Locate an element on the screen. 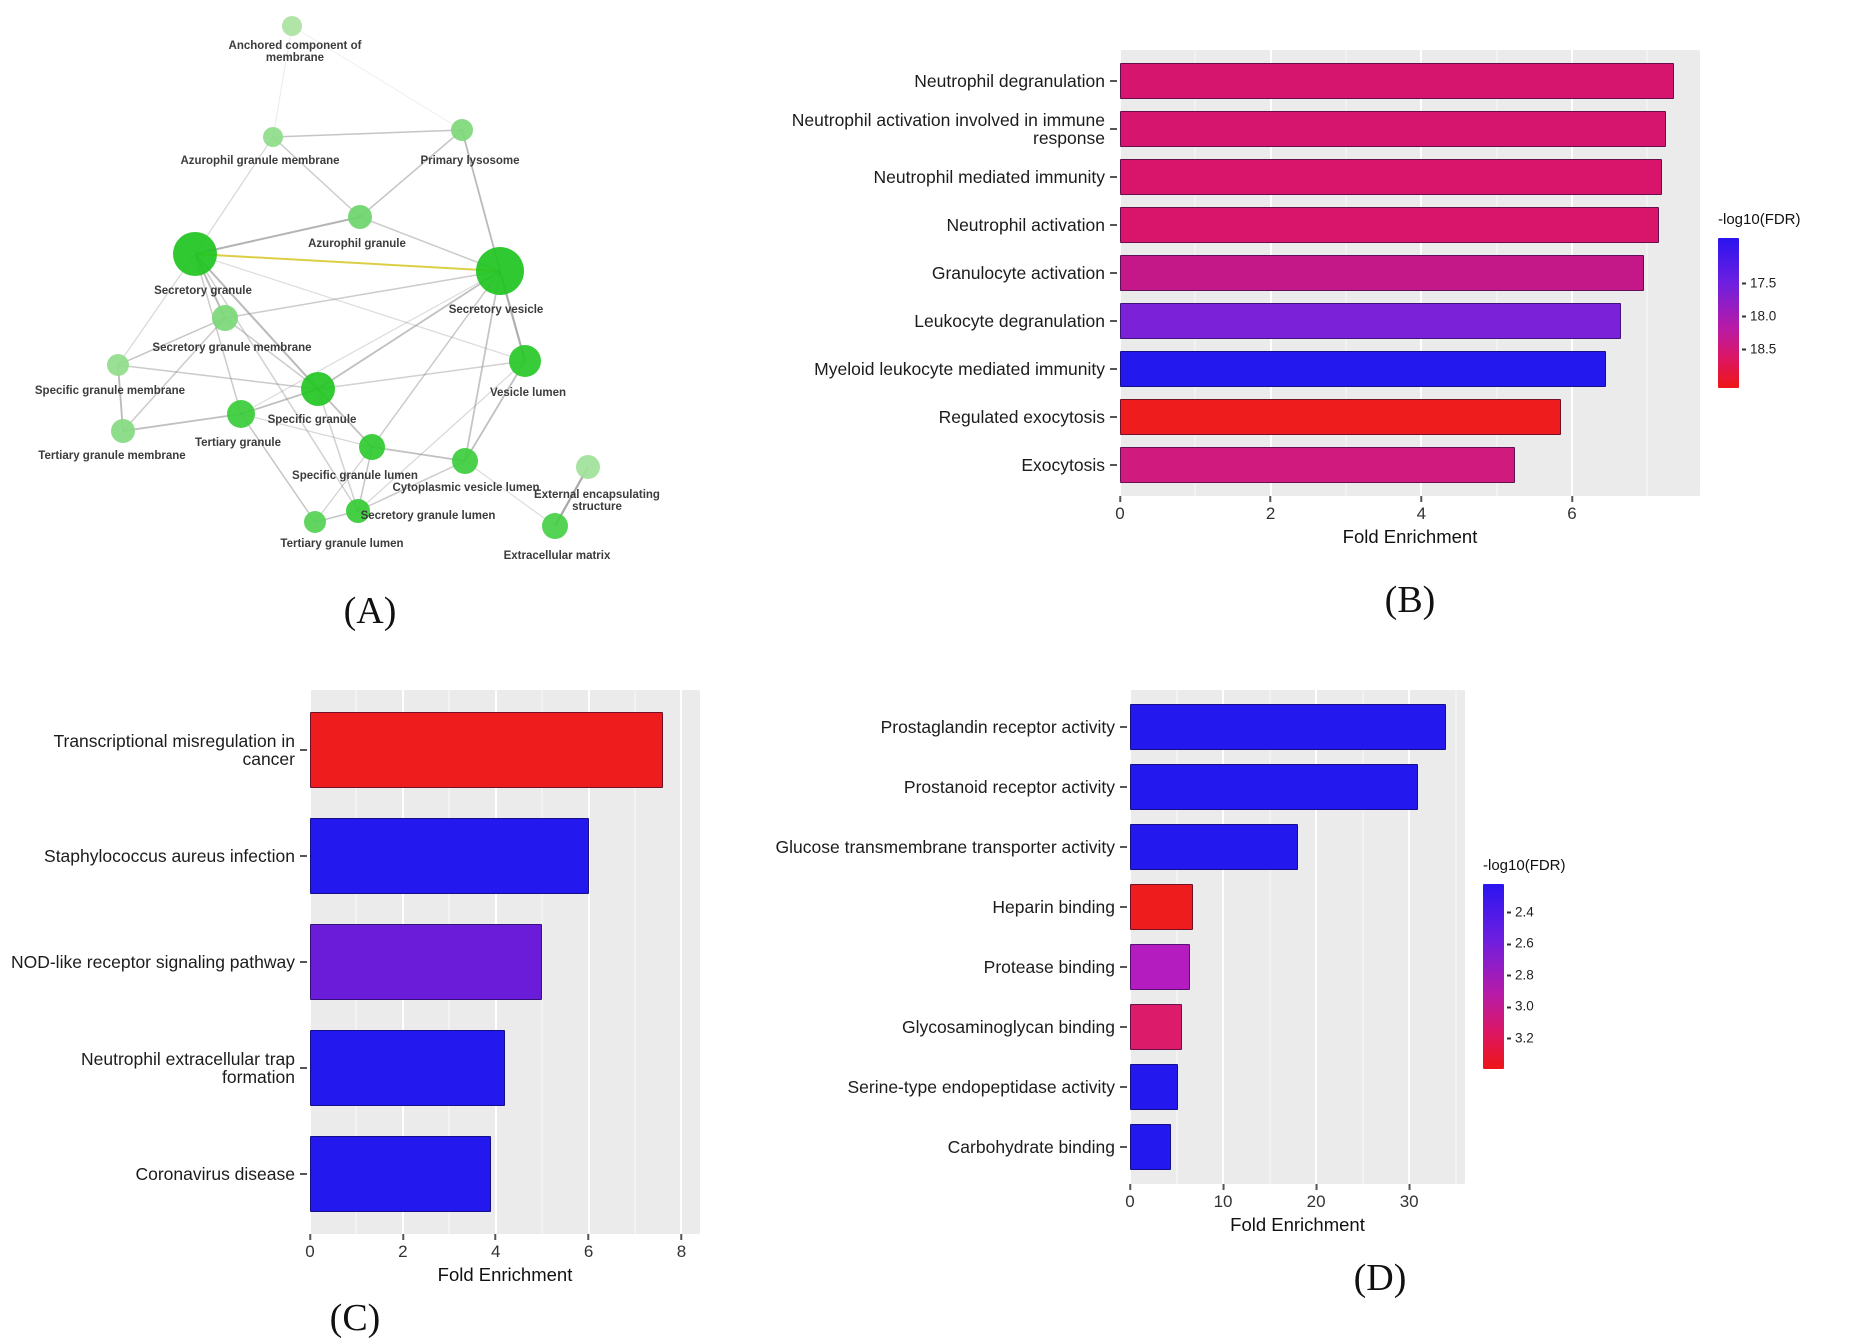 The image size is (1858, 1342). y-axis-label: Prostaglandin receptor activity is located at coordinates (997, 726).